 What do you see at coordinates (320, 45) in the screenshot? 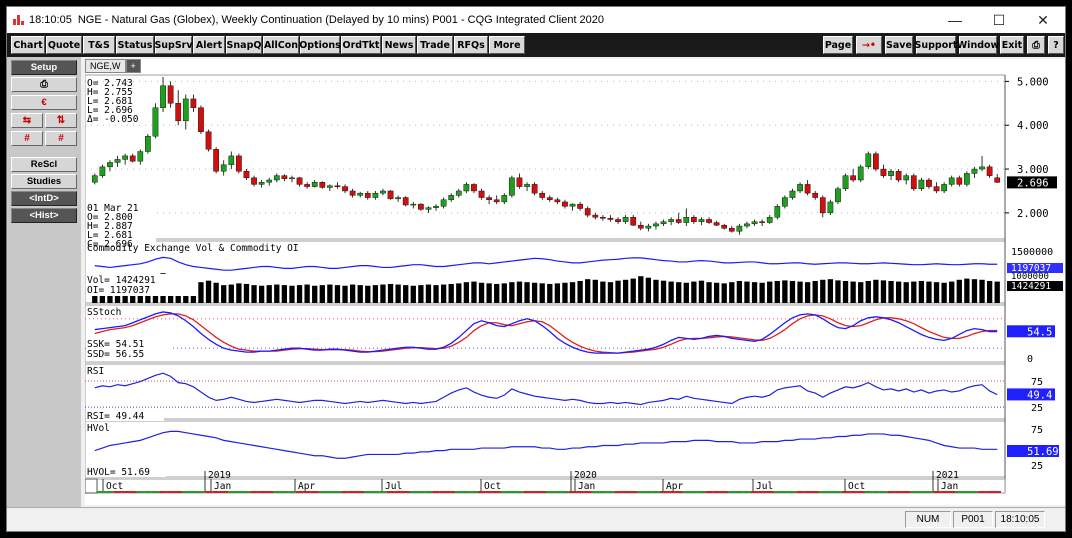
I see `menu-options-button: Options` at bounding box center [320, 45].